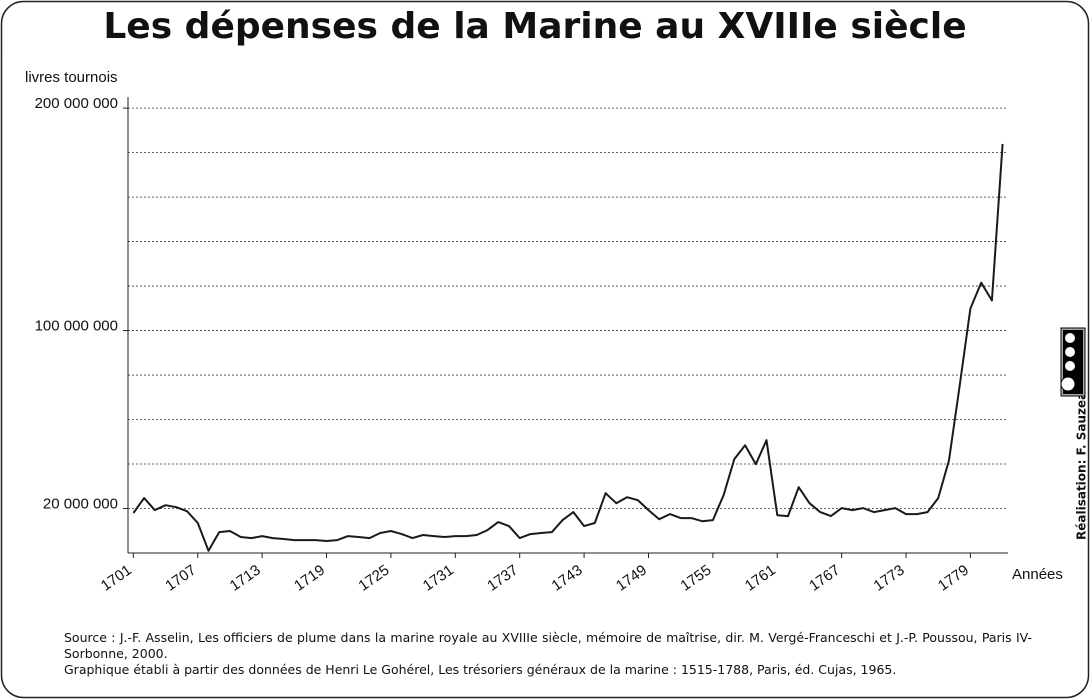 Image resolution: width=1090 pixels, height=699 pixels. Describe the element at coordinates (824, 578) in the screenshot. I see `x-tick-label: 1767` at that location.